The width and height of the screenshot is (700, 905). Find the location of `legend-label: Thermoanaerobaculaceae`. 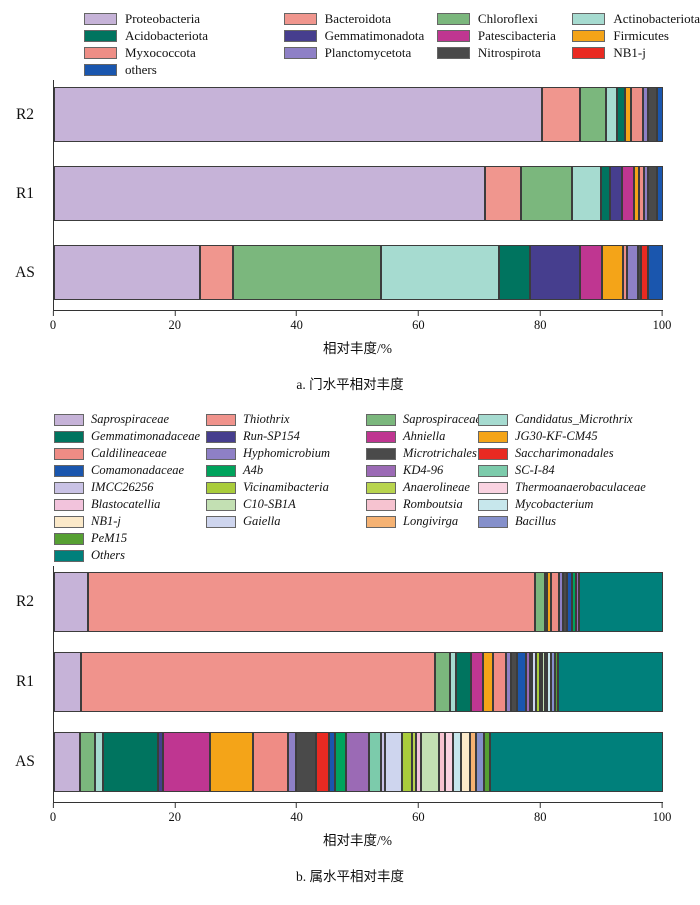

legend-label: Thermoanaerobaculaceae is located at coordinates (580, 487).